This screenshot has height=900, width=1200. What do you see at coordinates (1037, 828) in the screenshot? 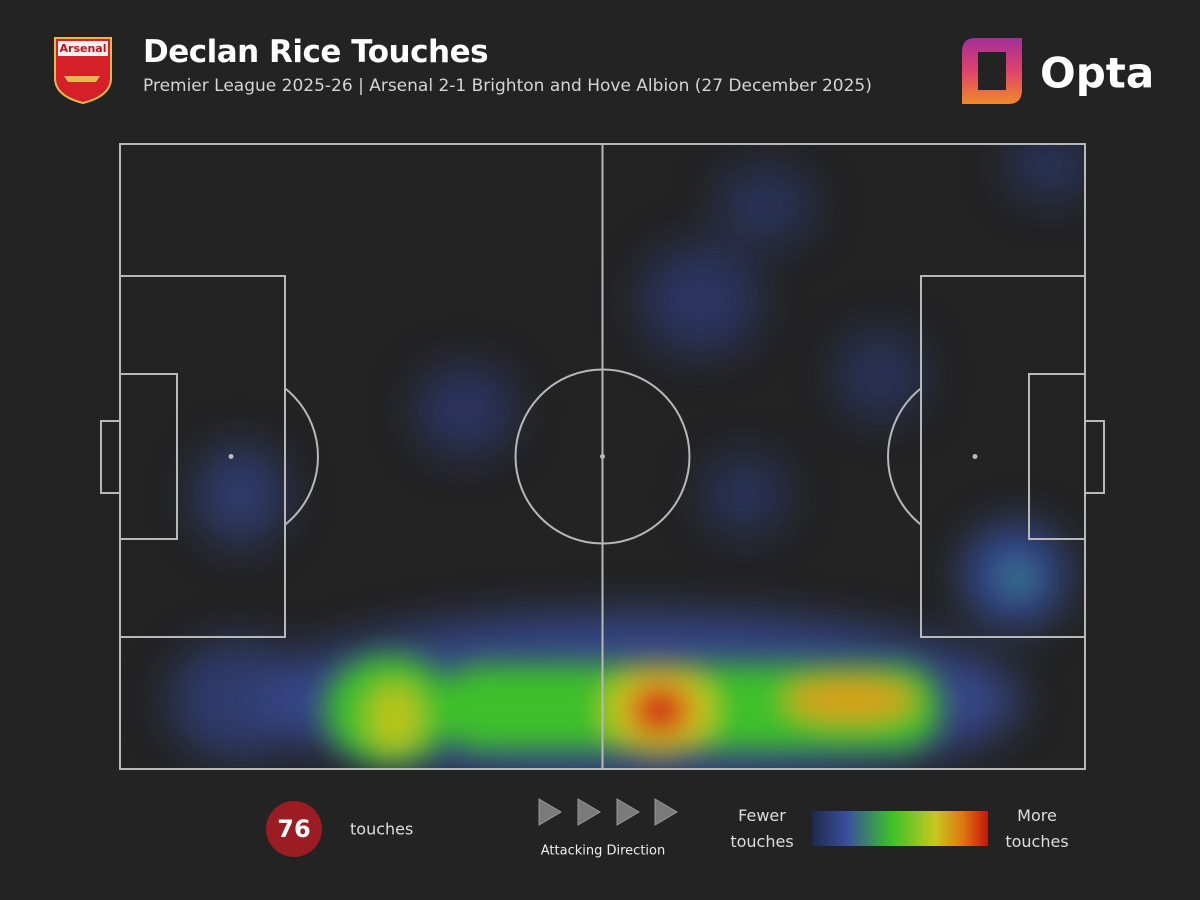
I see `legend-high: More touches` at bounding box center [1037, 828].